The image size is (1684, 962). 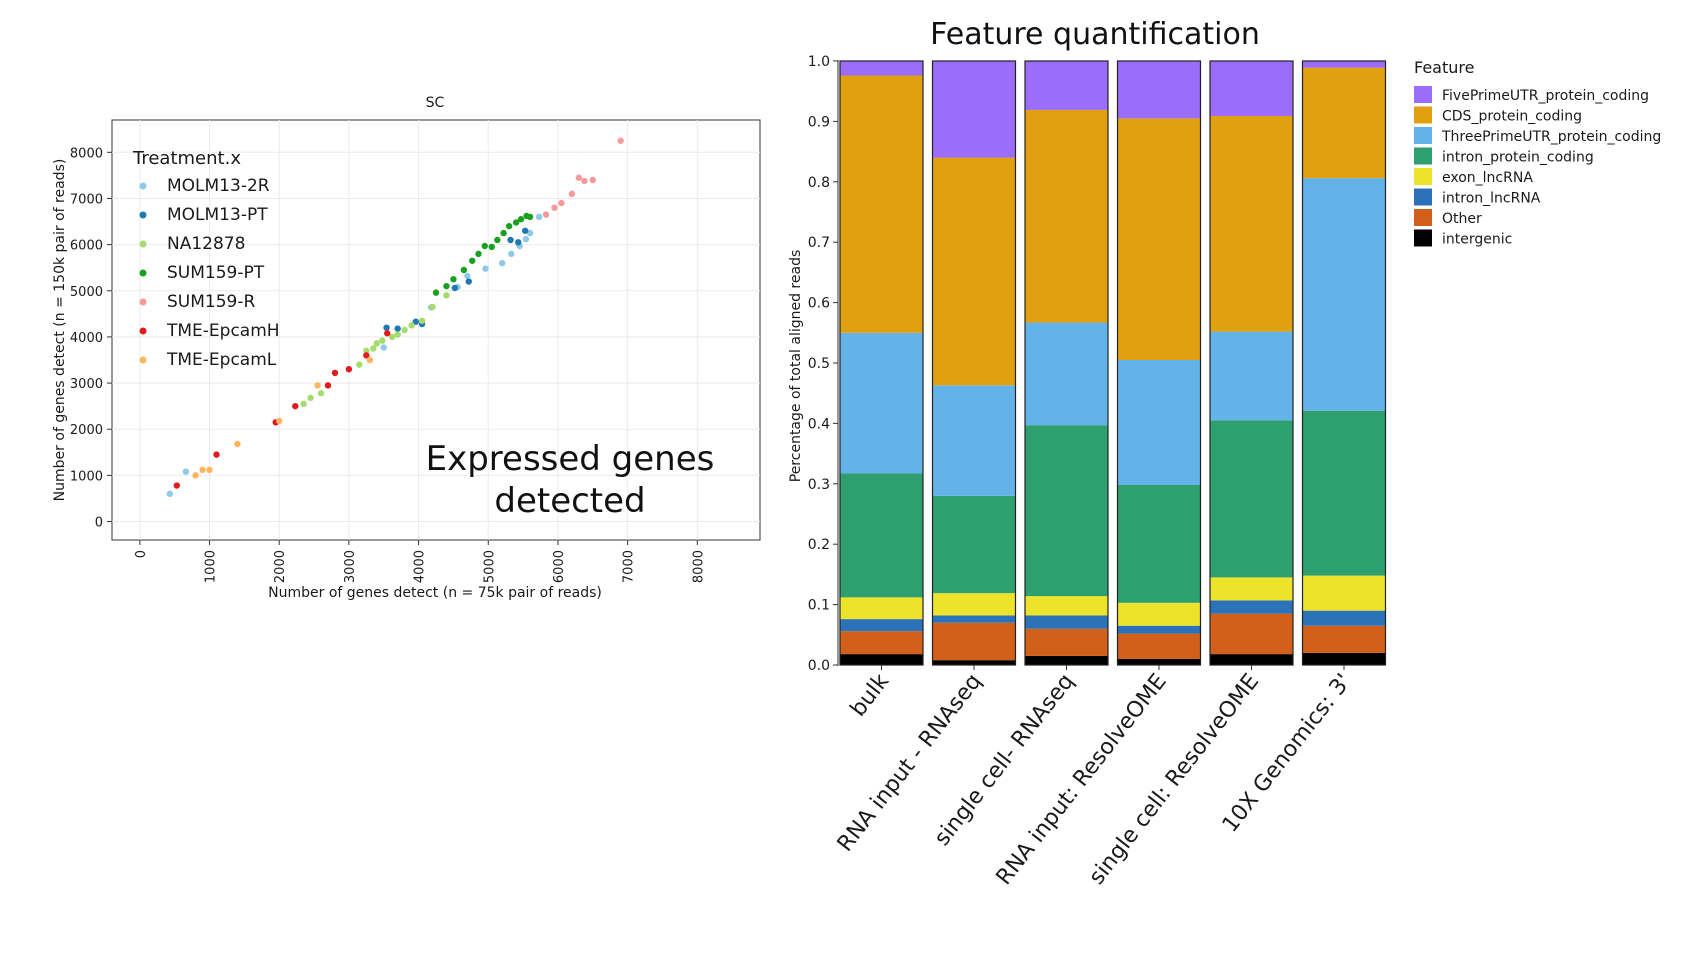 I want to click on scatter-x-tick-label: 0, so click(x=141, y=554).